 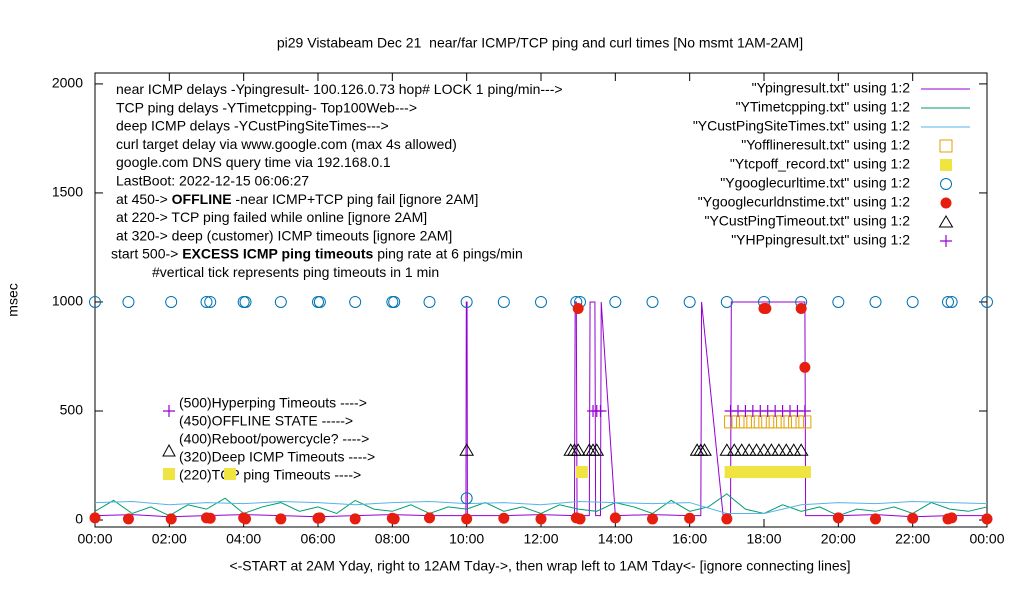 What do you see at coordinates (820, 240) in the screenshot?
I see `legend-label: "YHPpingresult.txt" using 1:2` at bounding box center [820, 240].